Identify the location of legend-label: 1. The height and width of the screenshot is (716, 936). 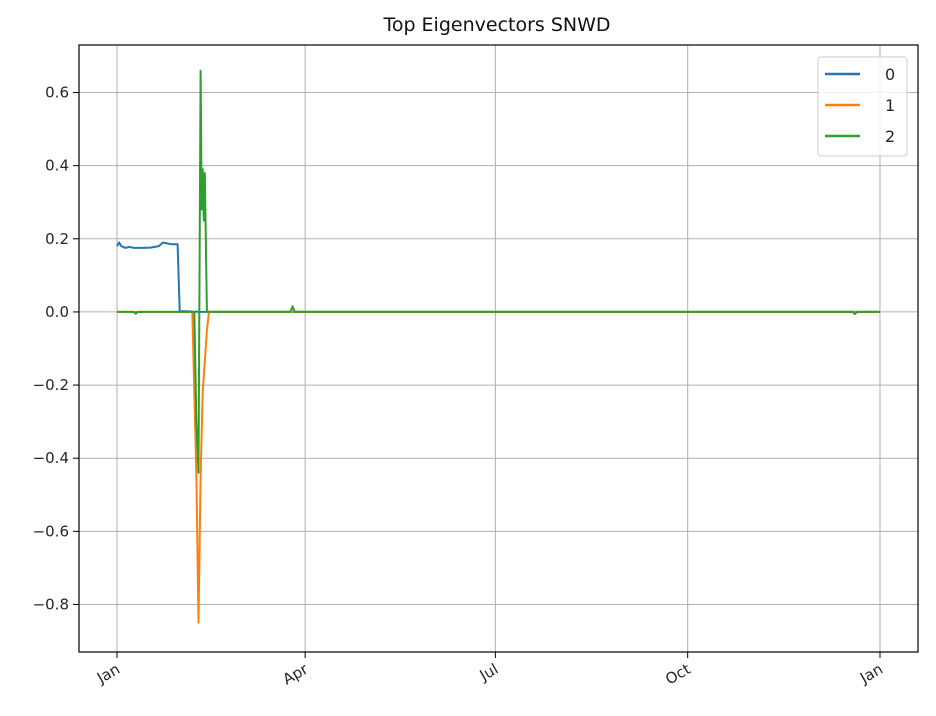
(890, 105).